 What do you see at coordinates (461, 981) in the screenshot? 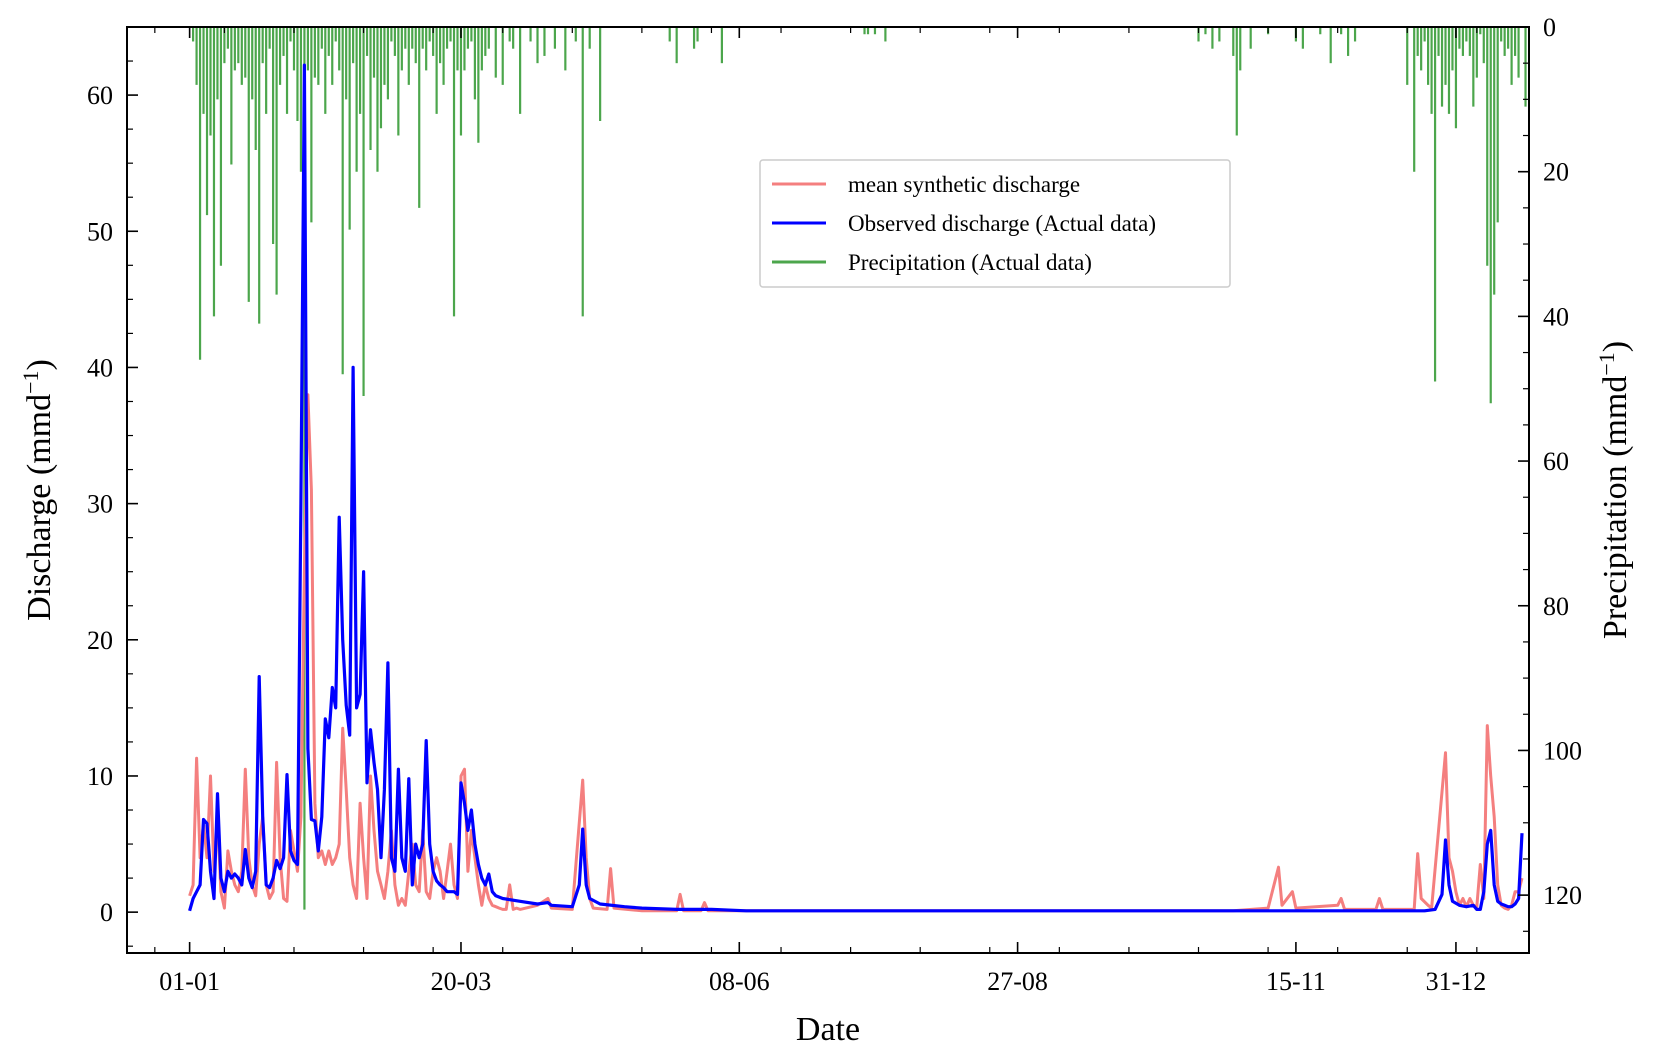
I see `x-tick-label: 20-03` at bounding box center [461, 981].